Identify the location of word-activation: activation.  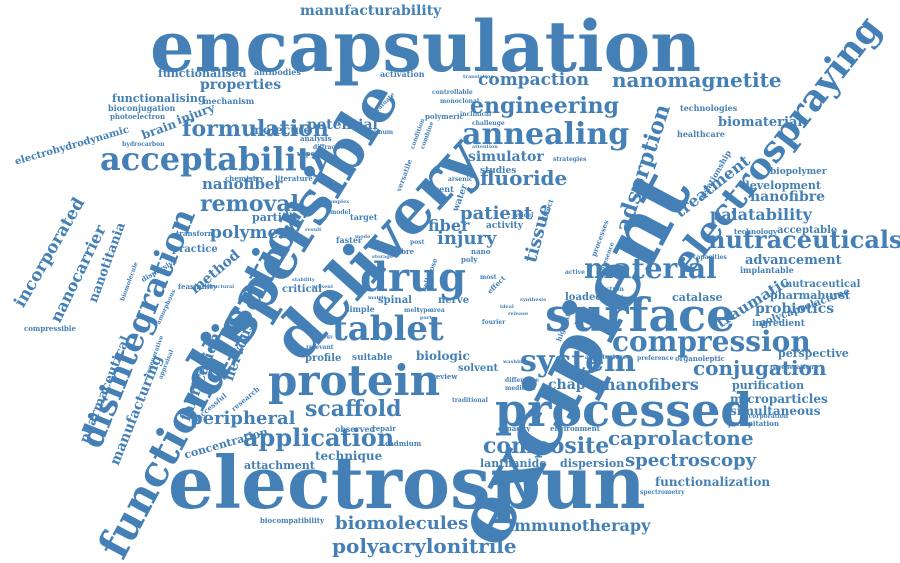
(402, 74).